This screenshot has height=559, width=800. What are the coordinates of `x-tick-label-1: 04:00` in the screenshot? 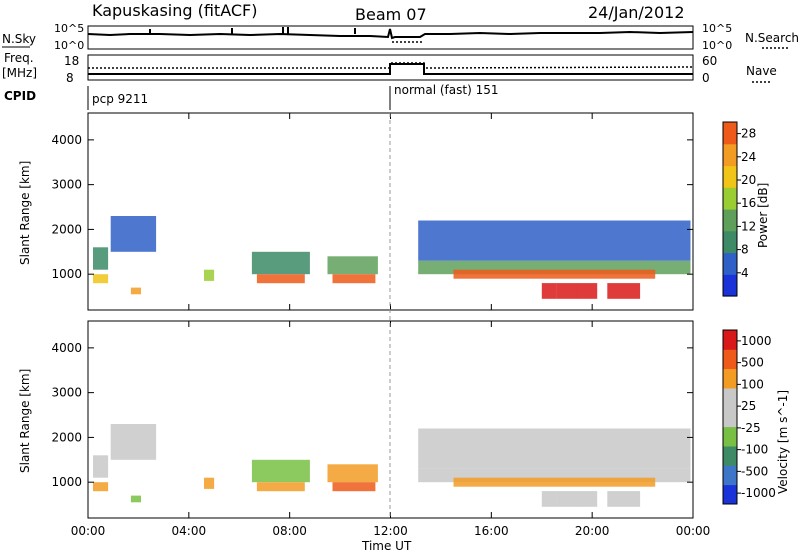 It's located at (189, 531).